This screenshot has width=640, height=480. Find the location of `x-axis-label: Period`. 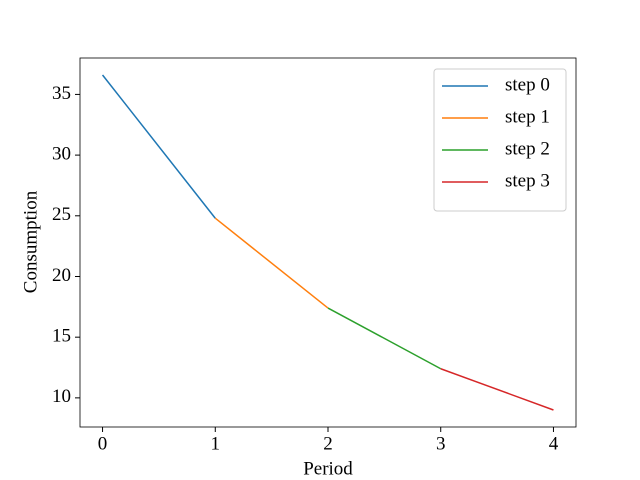

x-axis-label: Period is located at coordinates (328, 468).